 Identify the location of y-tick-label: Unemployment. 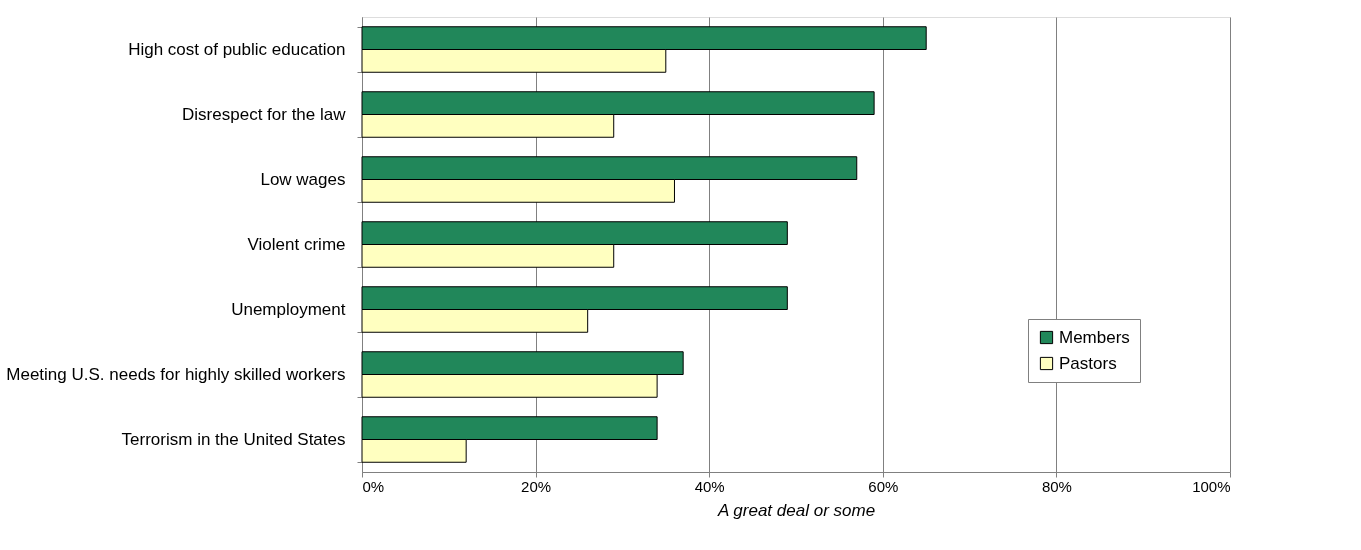
(288, 309).